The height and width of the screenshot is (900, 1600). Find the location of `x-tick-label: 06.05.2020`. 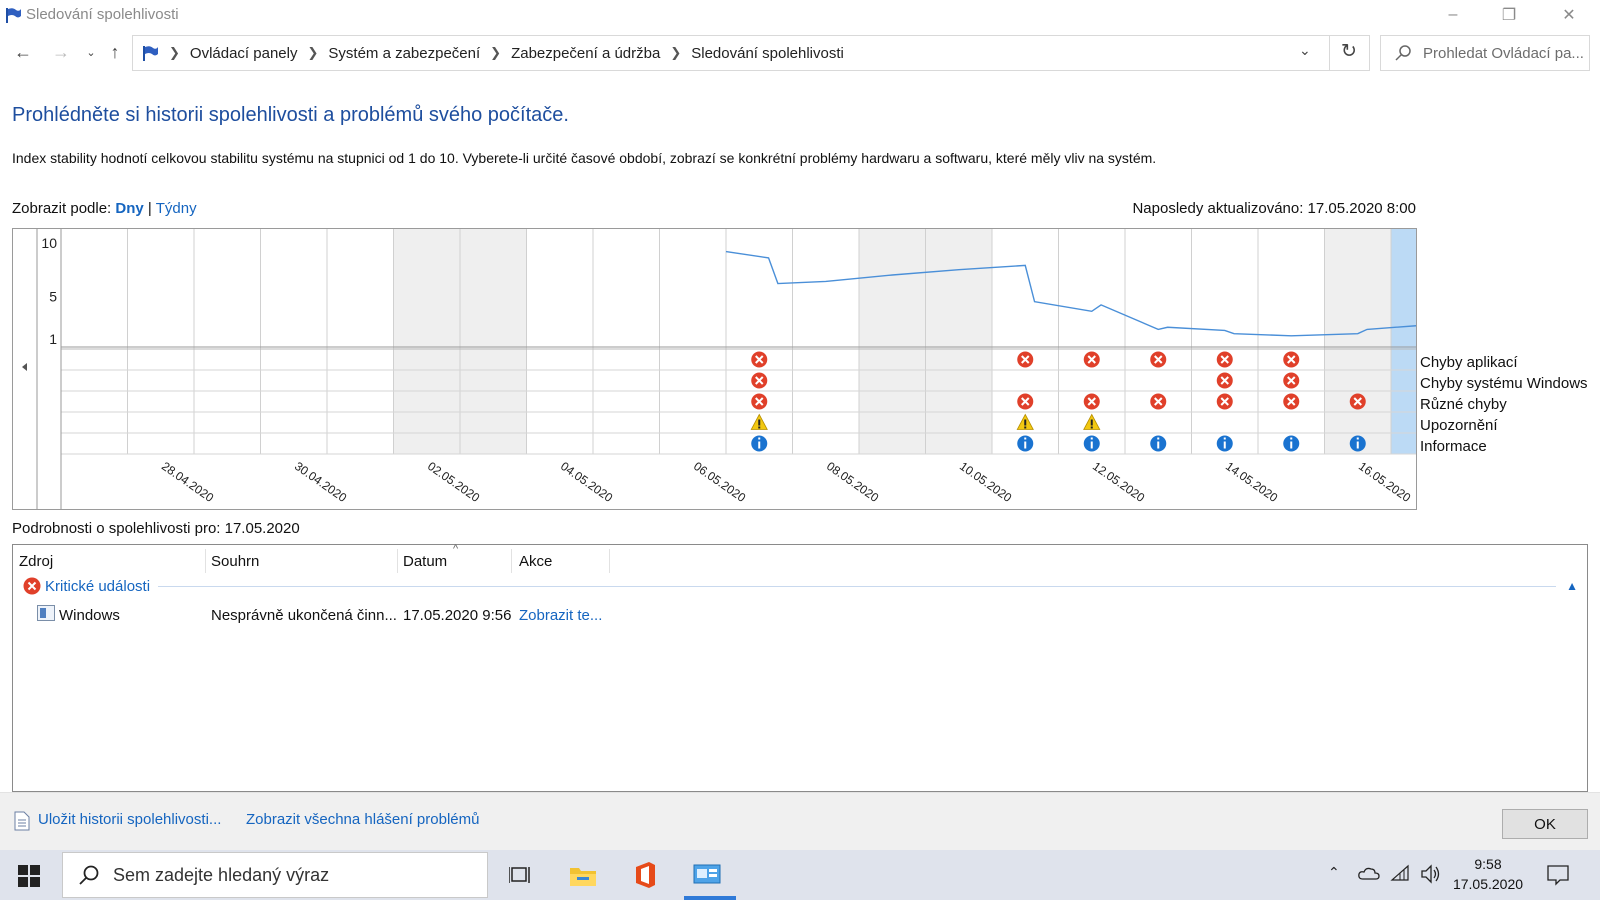

x-tick-label: 06.05.2020 is located at coordinates (719, 482).